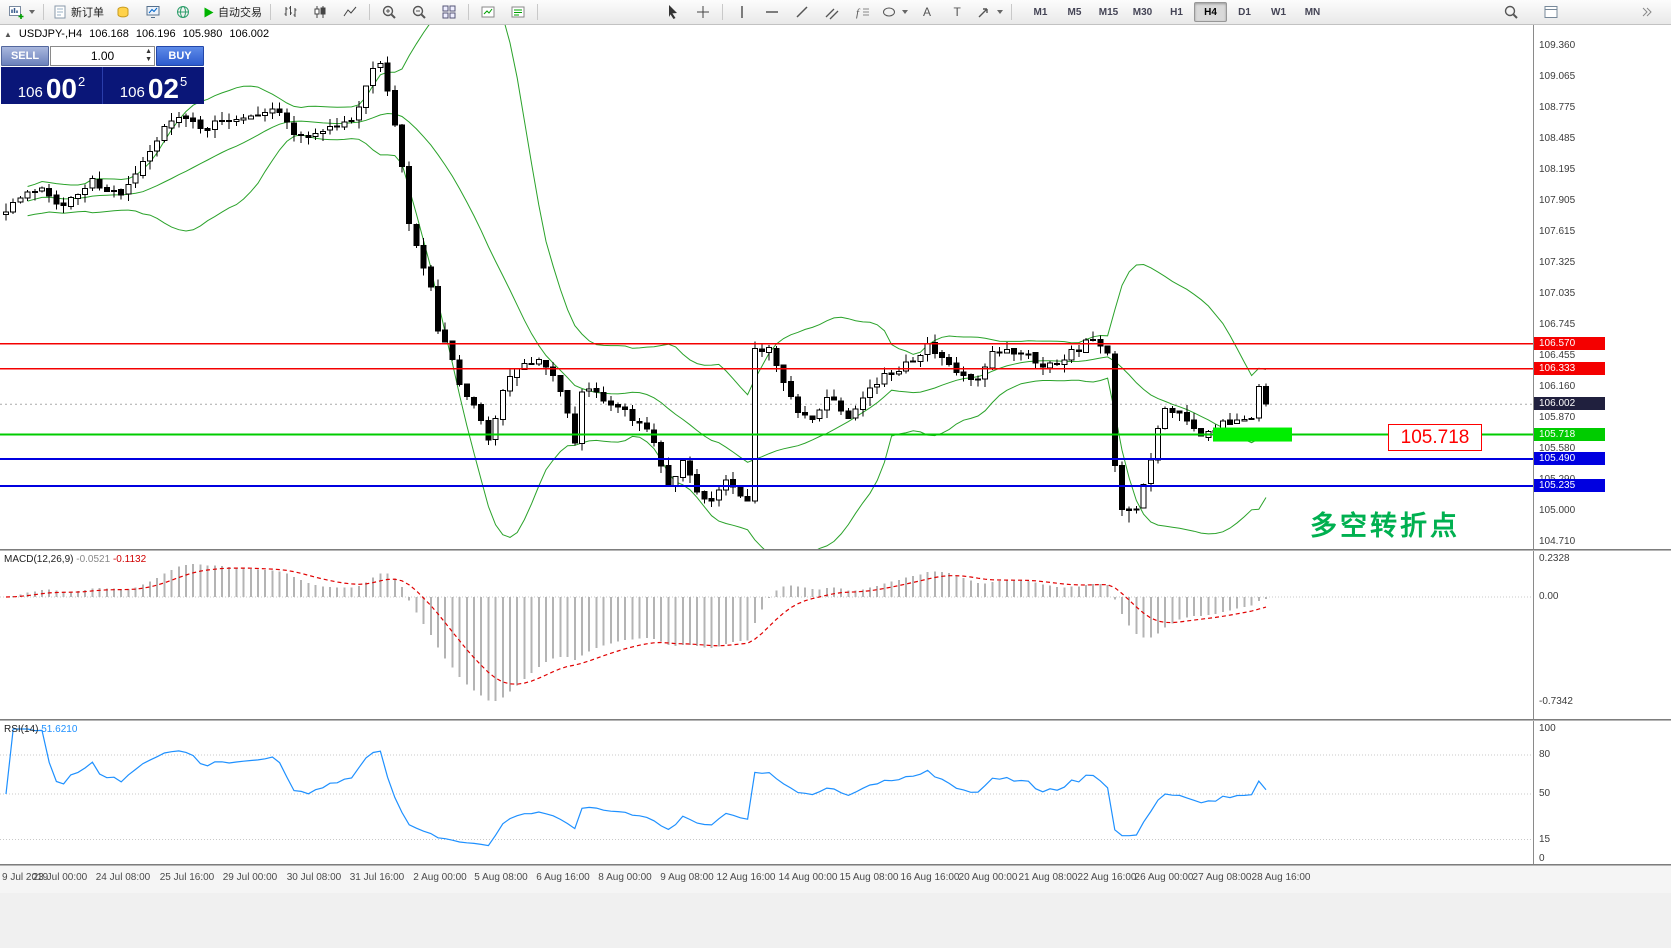  I want to click on zoom-in-button, so click(389, 12).